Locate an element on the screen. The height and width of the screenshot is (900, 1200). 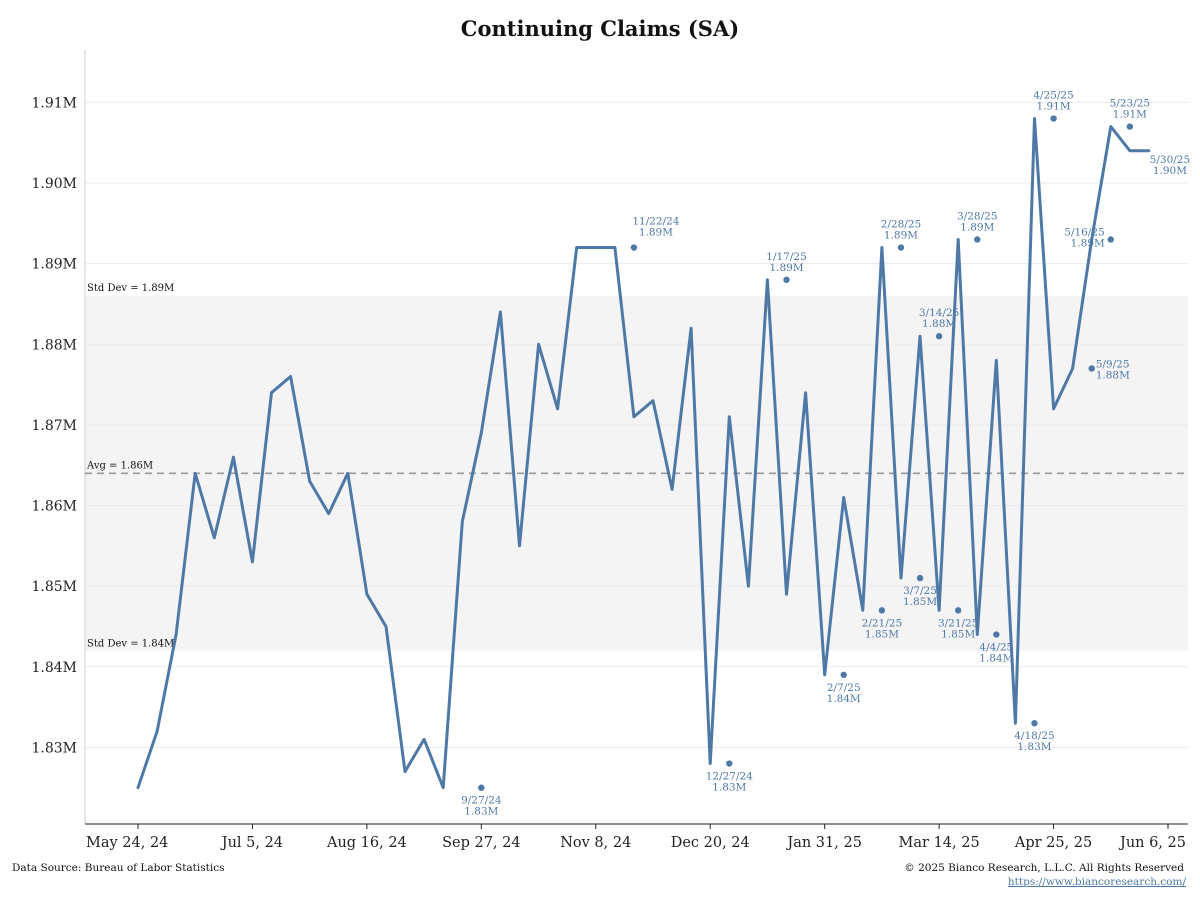
annotation-date-label: 2/28/25 is located at coordinates (901, 225).